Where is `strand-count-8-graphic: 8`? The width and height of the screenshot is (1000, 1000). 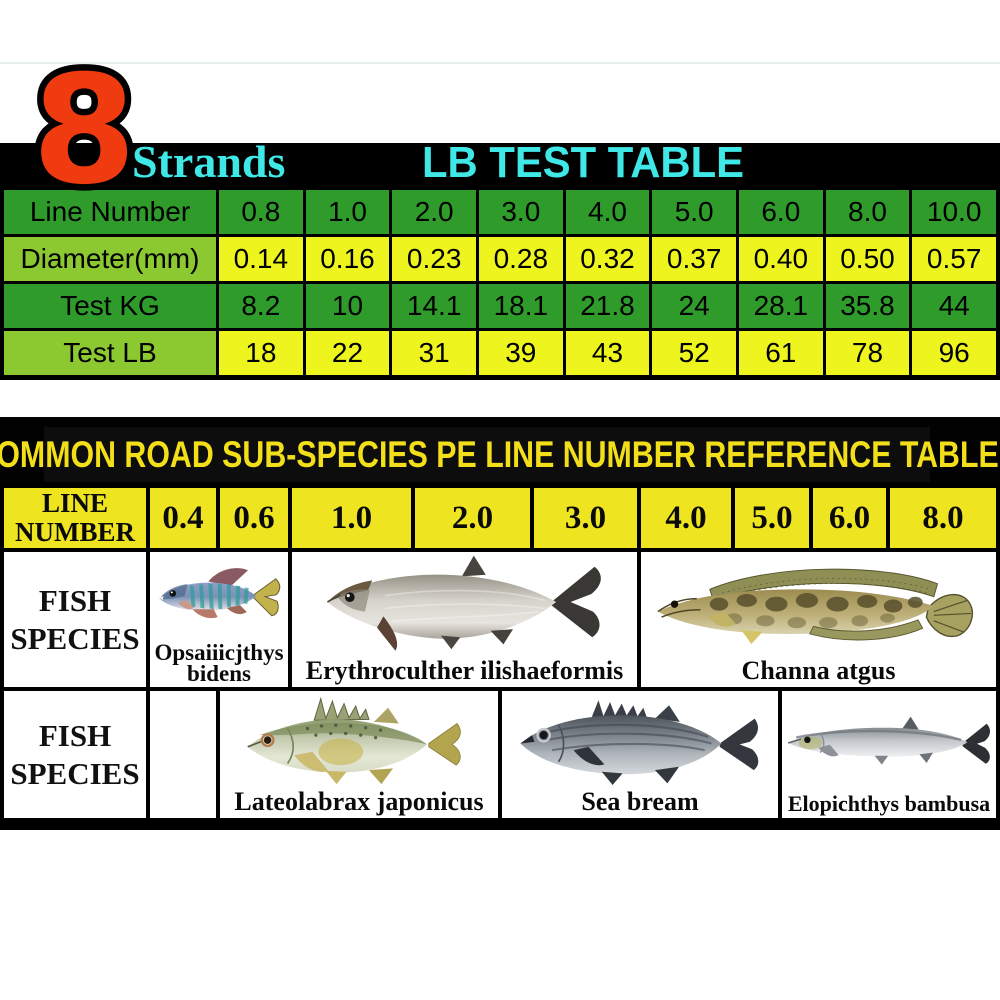 strand-count-8-graphic: 8 is located at coordinates (84, 131).